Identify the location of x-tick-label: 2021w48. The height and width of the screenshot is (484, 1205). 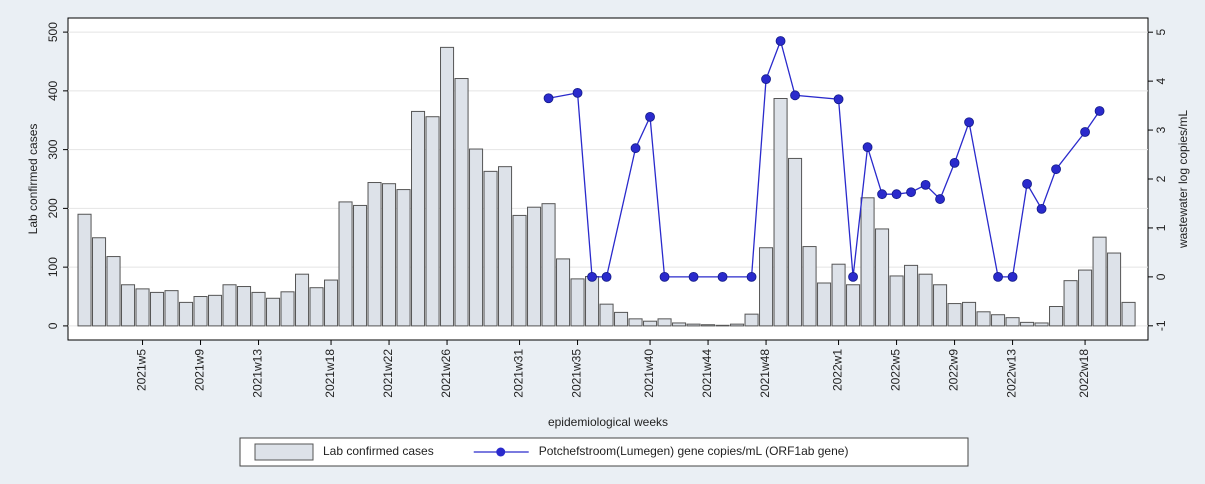
(765, 373).